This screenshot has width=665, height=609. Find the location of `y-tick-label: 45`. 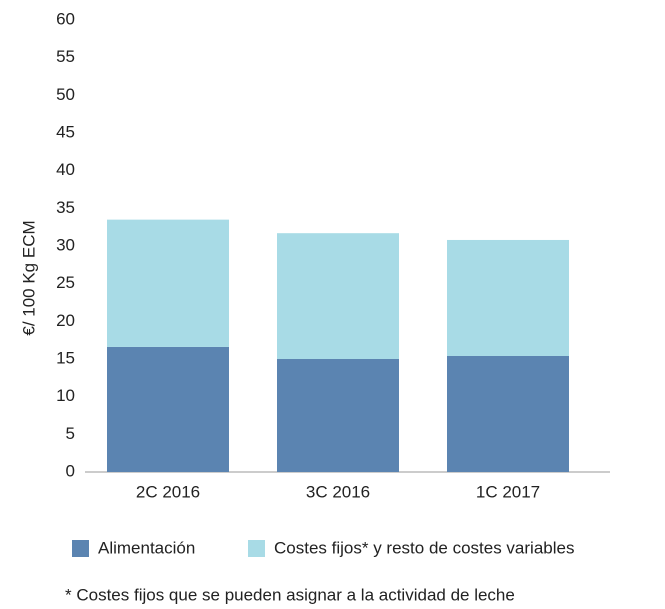

y-tick-label: 45 is located at coordinates (65, 131).